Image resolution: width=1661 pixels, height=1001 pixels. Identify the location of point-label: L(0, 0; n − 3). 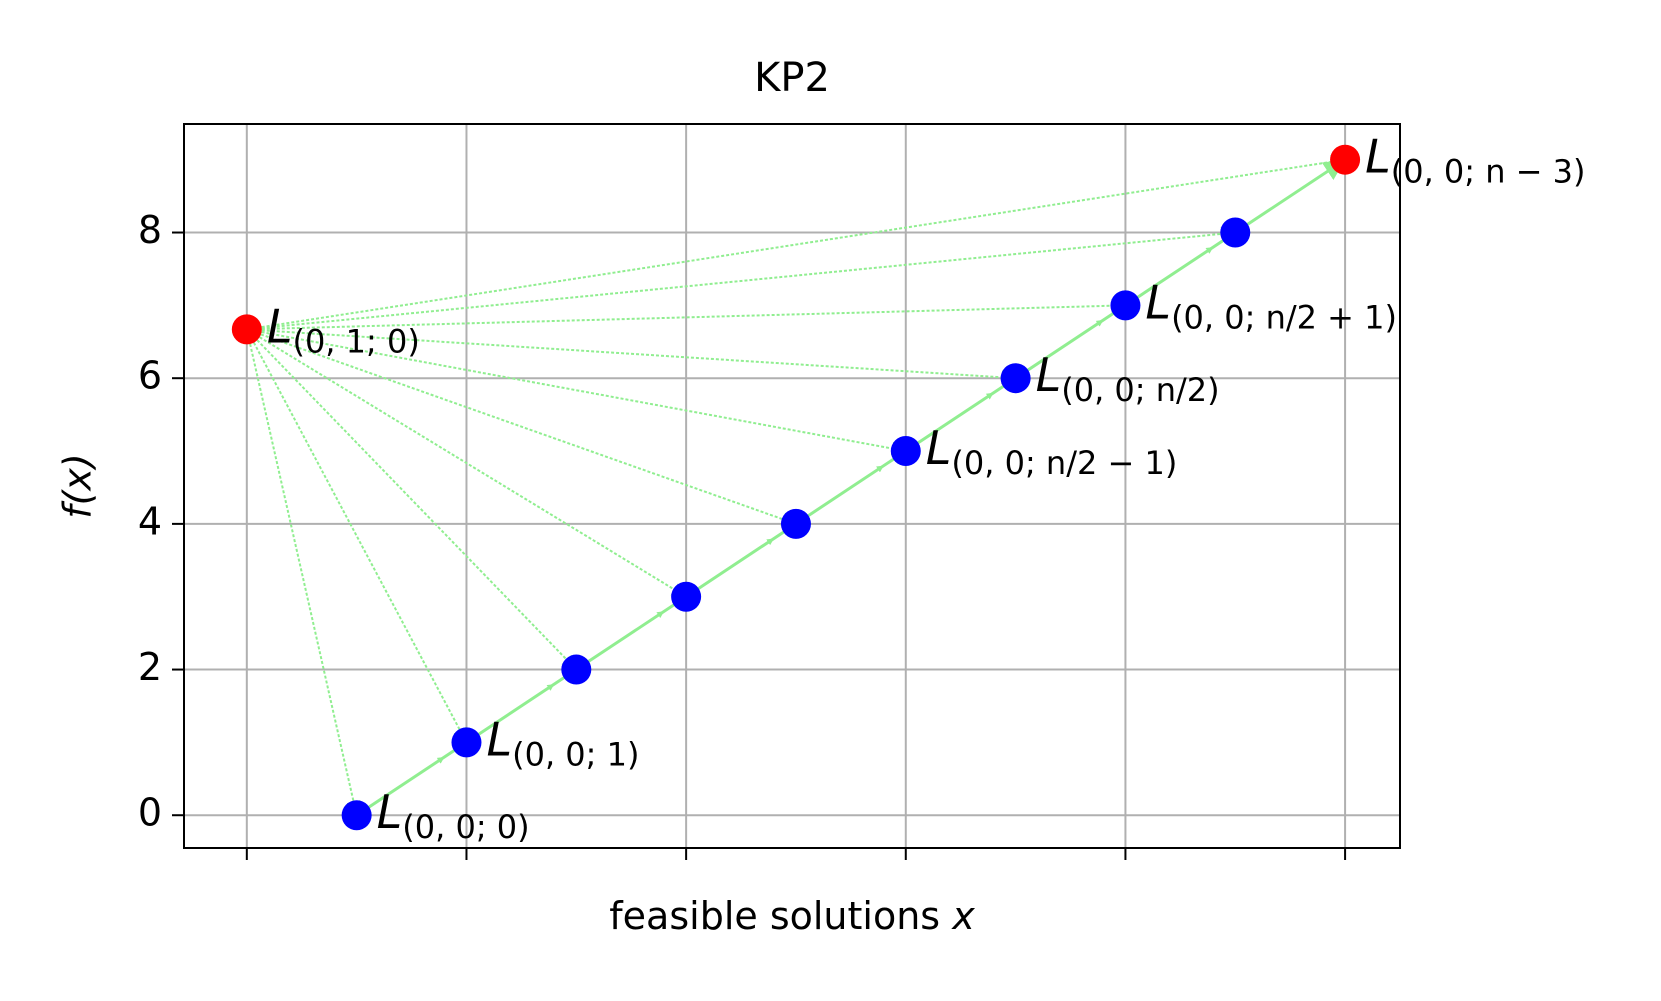
(1475, 160).